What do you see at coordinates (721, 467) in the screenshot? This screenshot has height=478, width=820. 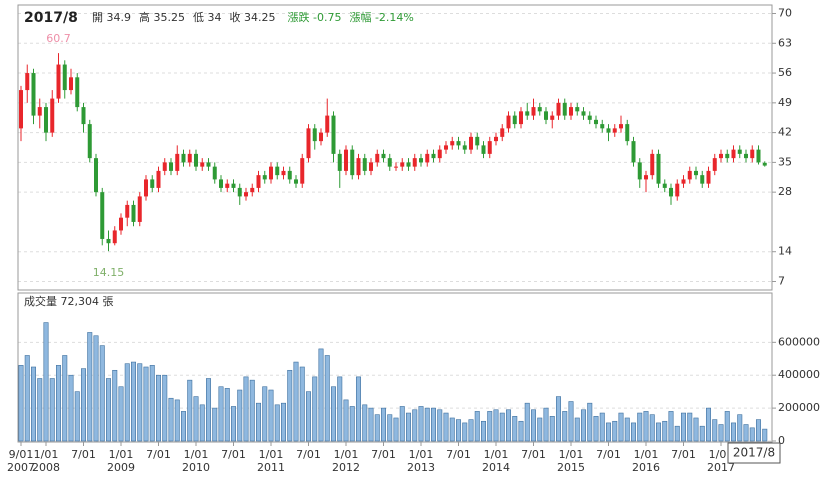 I see `x-year-label: 2017` at bounding box center [721, 467].